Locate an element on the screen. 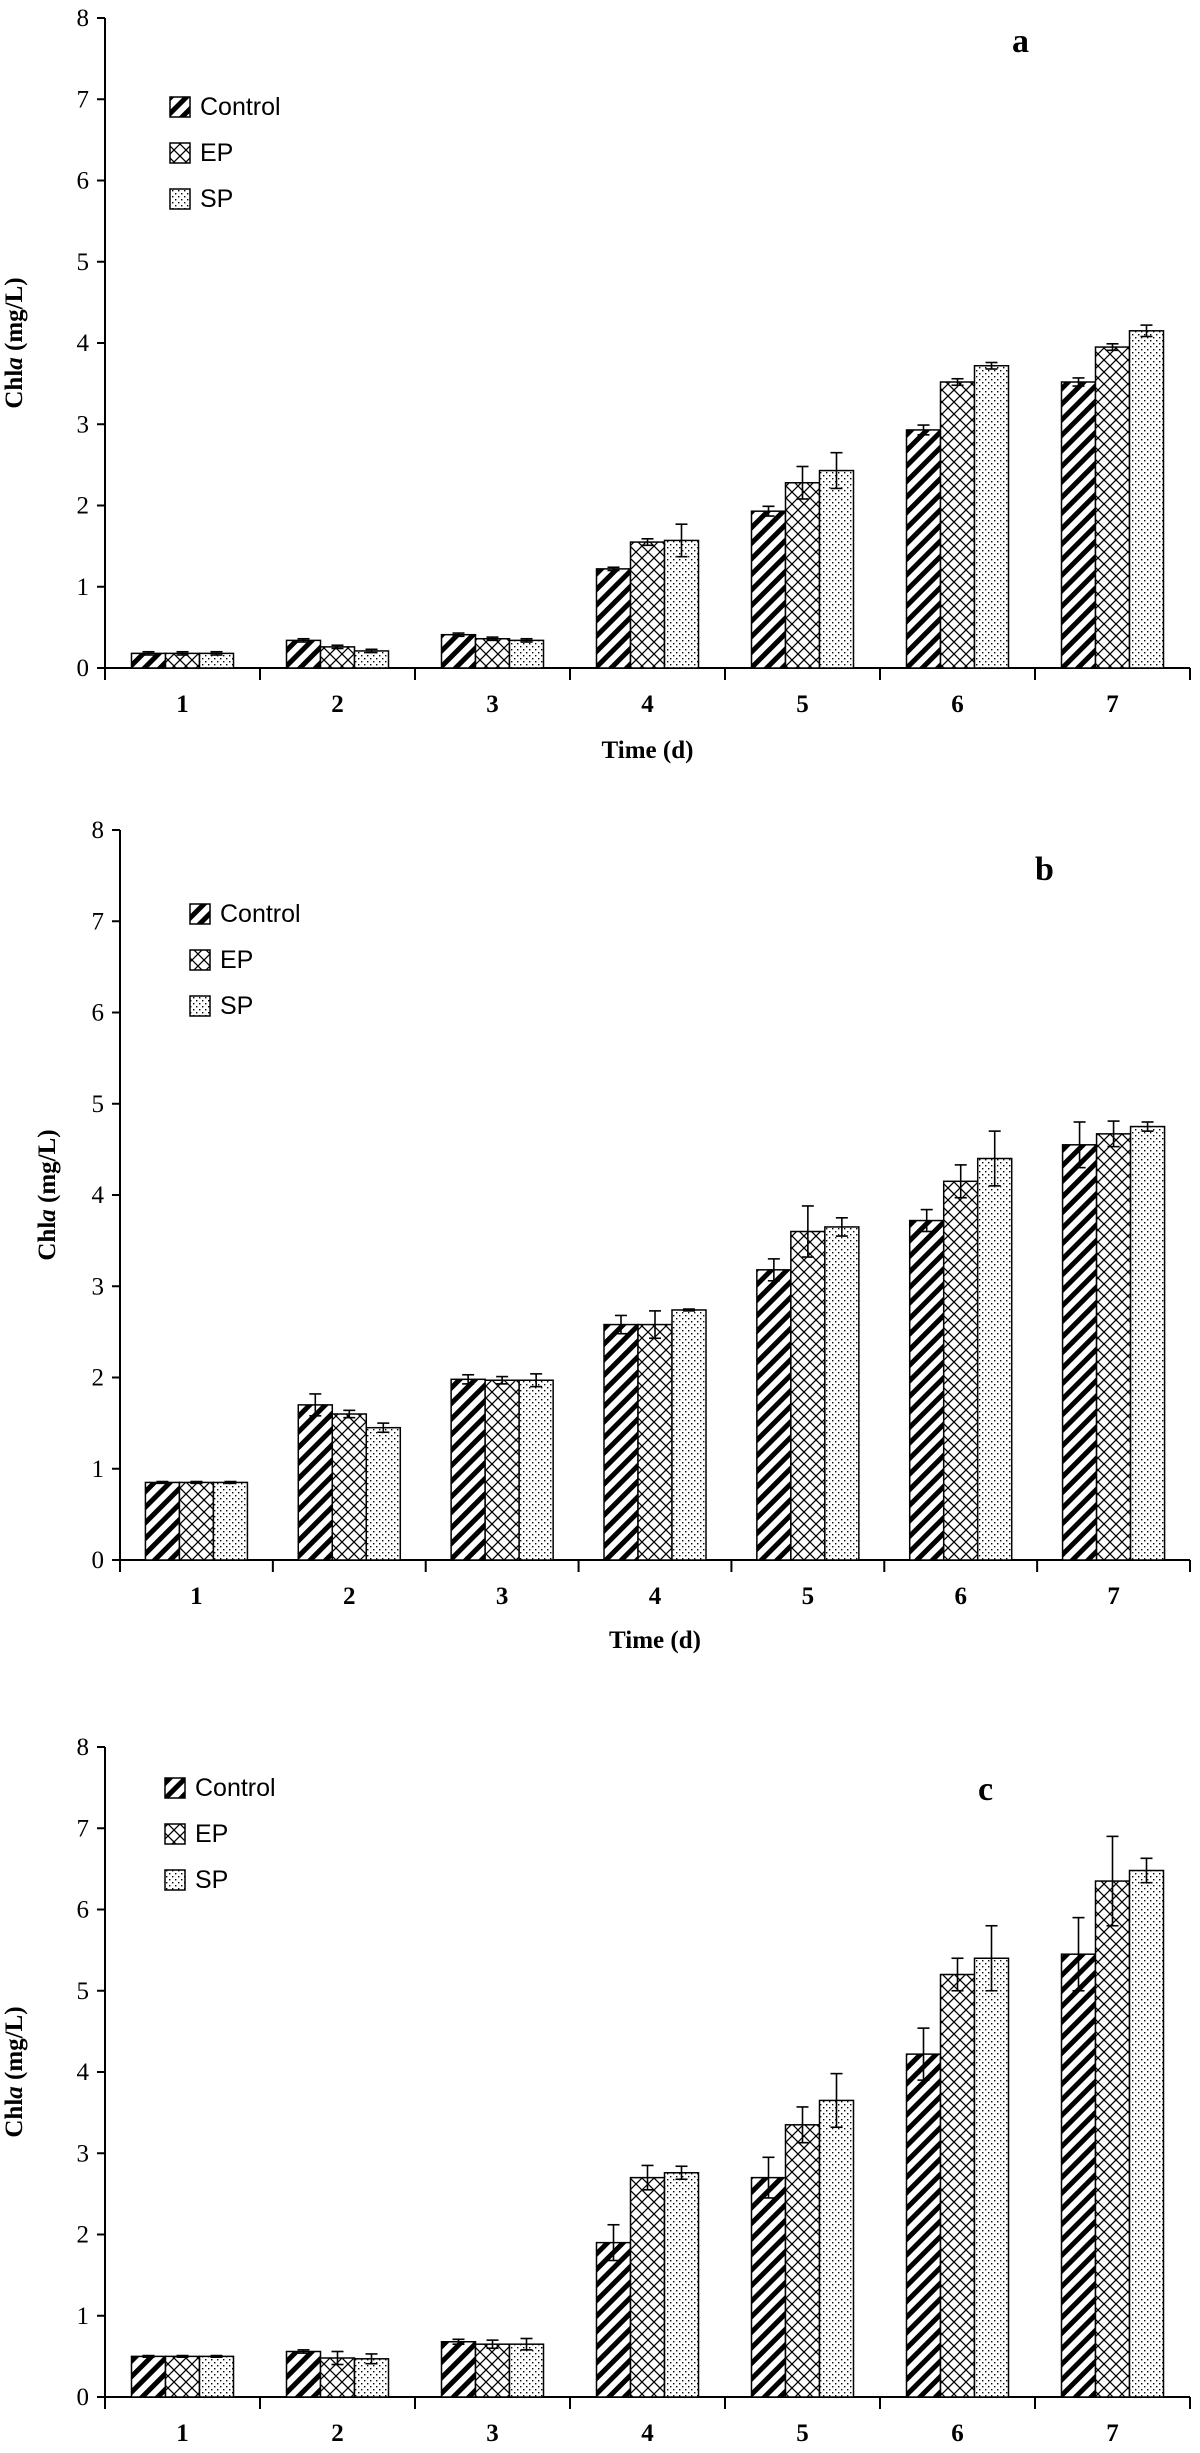  y-tick-label: 1 is located at coordinates (98, 1469).